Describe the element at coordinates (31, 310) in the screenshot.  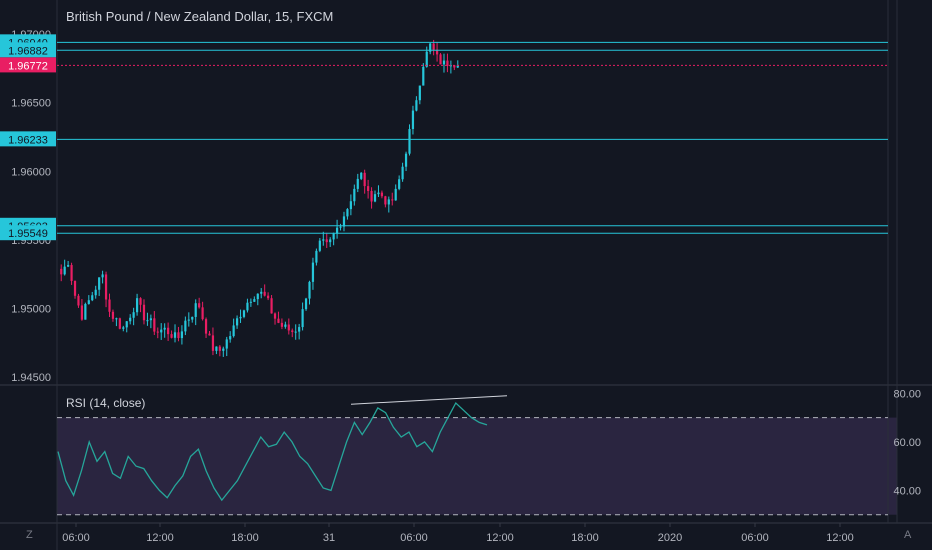
I see `price-axis-tick: 1.95000` at that location.